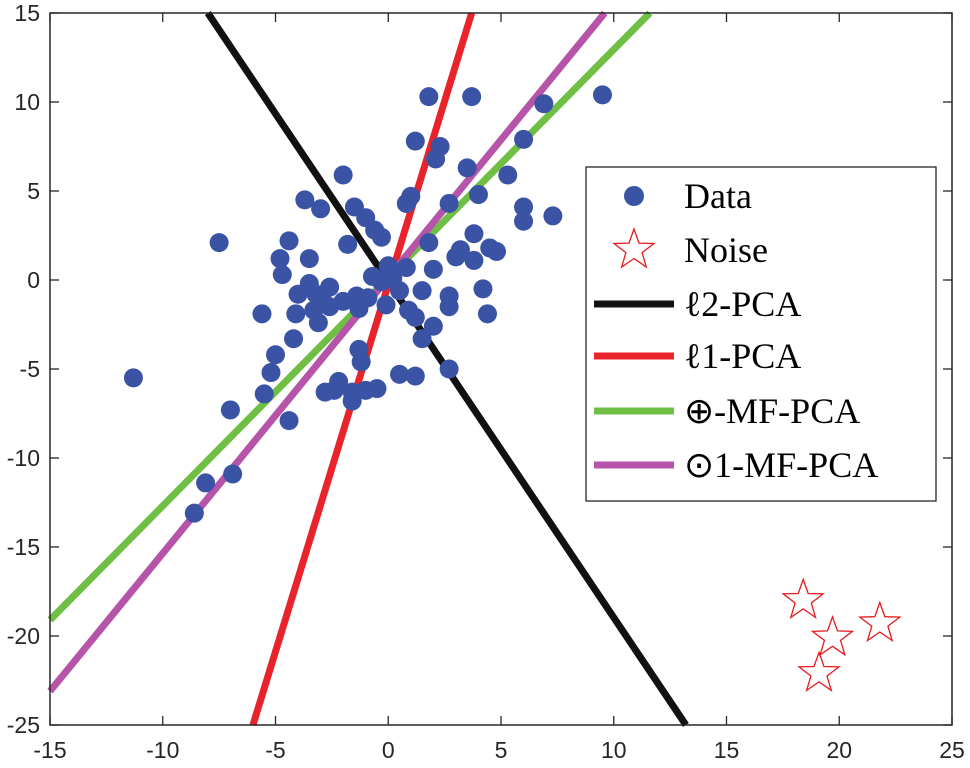 The width and height of the screenshot is (970, 768). Describe the element at coordinates (388, 750) in the screenshot. I see `x-tick-label: 0` at that location.